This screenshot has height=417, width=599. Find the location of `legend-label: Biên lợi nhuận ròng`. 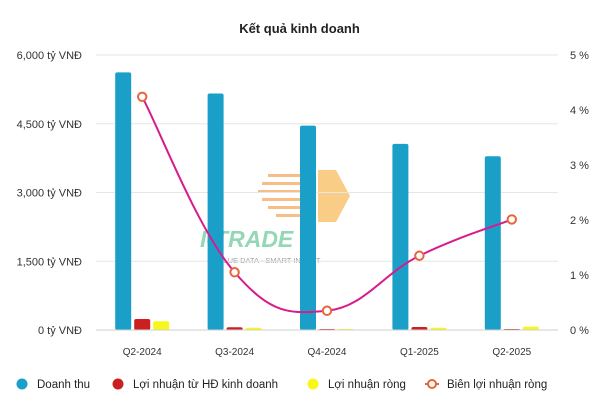

legend-label: Biên lợi nhuận ròng is located at coordinates (497, 385).